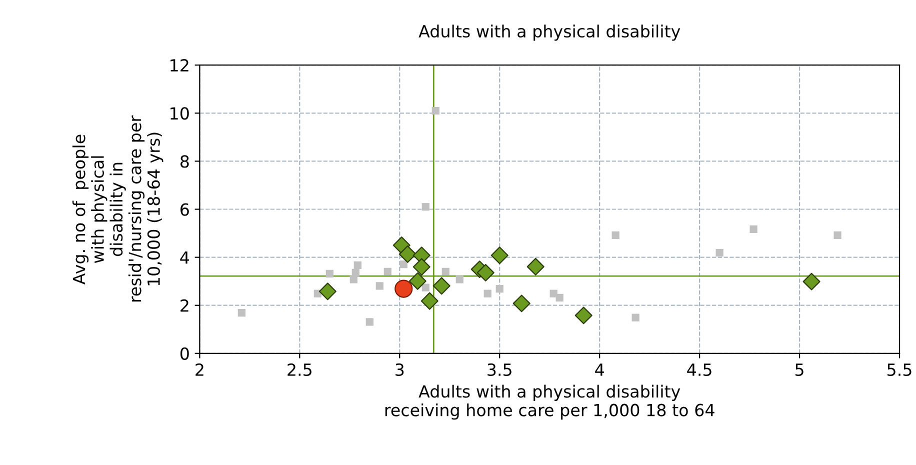 Image resolution: width=916 pixels, height=465 pixels. What do you see at coordinates (549, 32) in the screenshot?
I see `chart-title: Adults with a physical disability` at bounding box center [549, 32].